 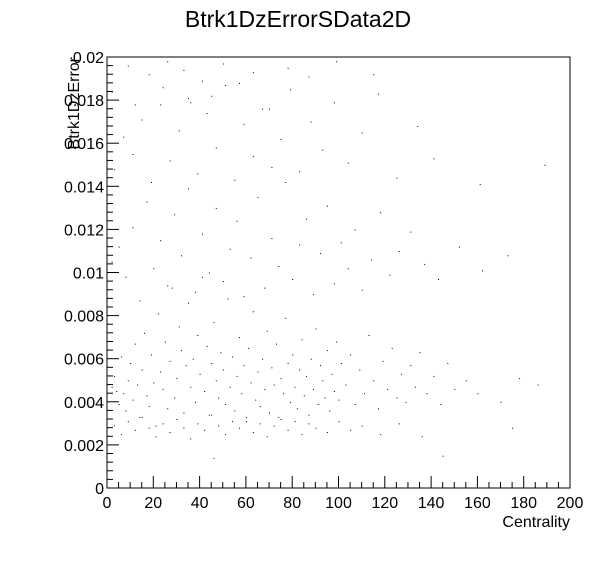 What do you see at coordinates (84, 187) in the screenshot?
I see `y-tick-label: 0.014` at bounding box center [84, 187].